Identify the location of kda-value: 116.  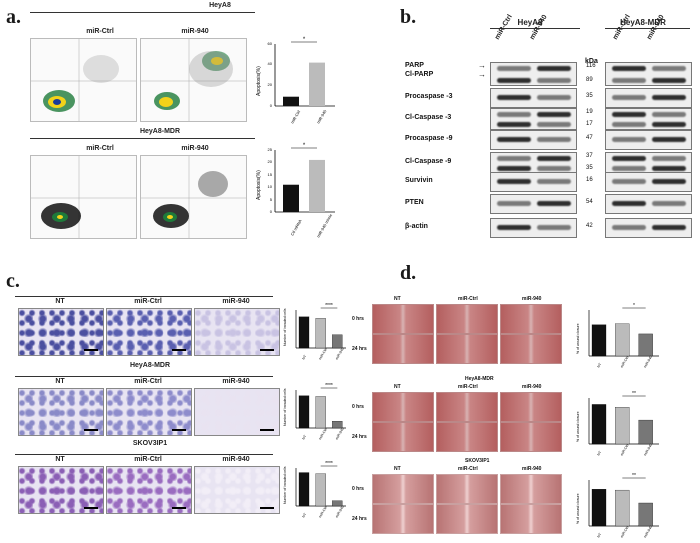
(591, 66).